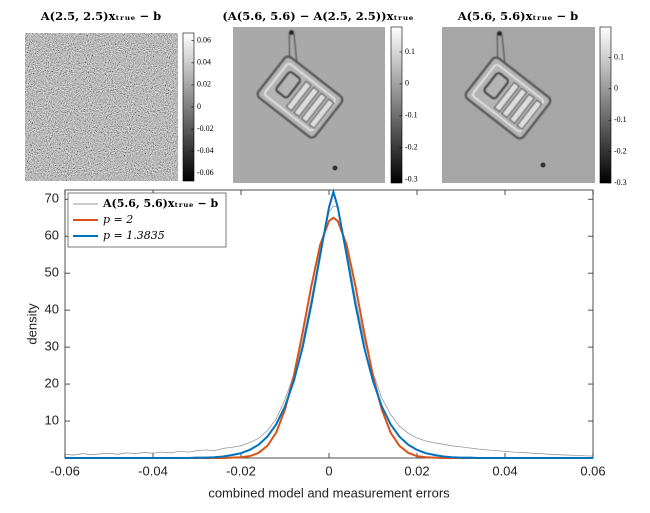 This screenshot has height=513, width=650. I want to click on x-tick-label: 0, so click(328, 470).